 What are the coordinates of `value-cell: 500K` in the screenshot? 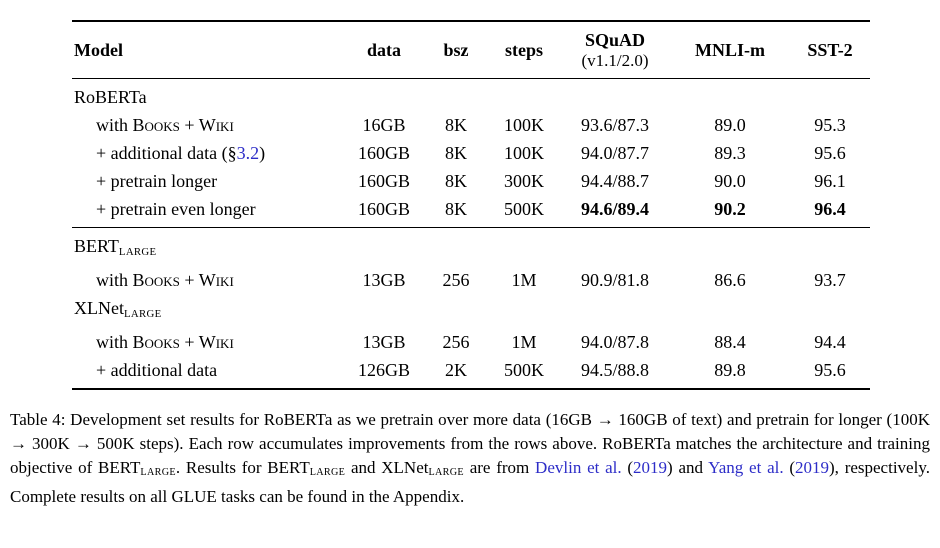 It's located at (524, 209).